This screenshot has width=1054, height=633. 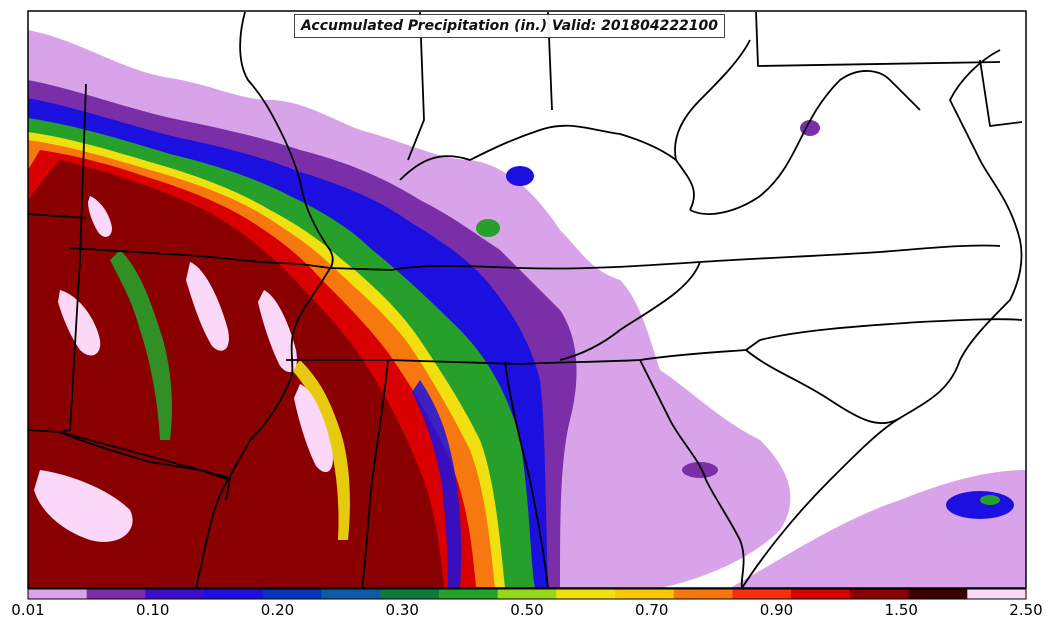 What do you see at coordinates (277, 610) in the screenshot?
I see `colorbar-tick-label: 0.20` at bounding box center [277, 610].